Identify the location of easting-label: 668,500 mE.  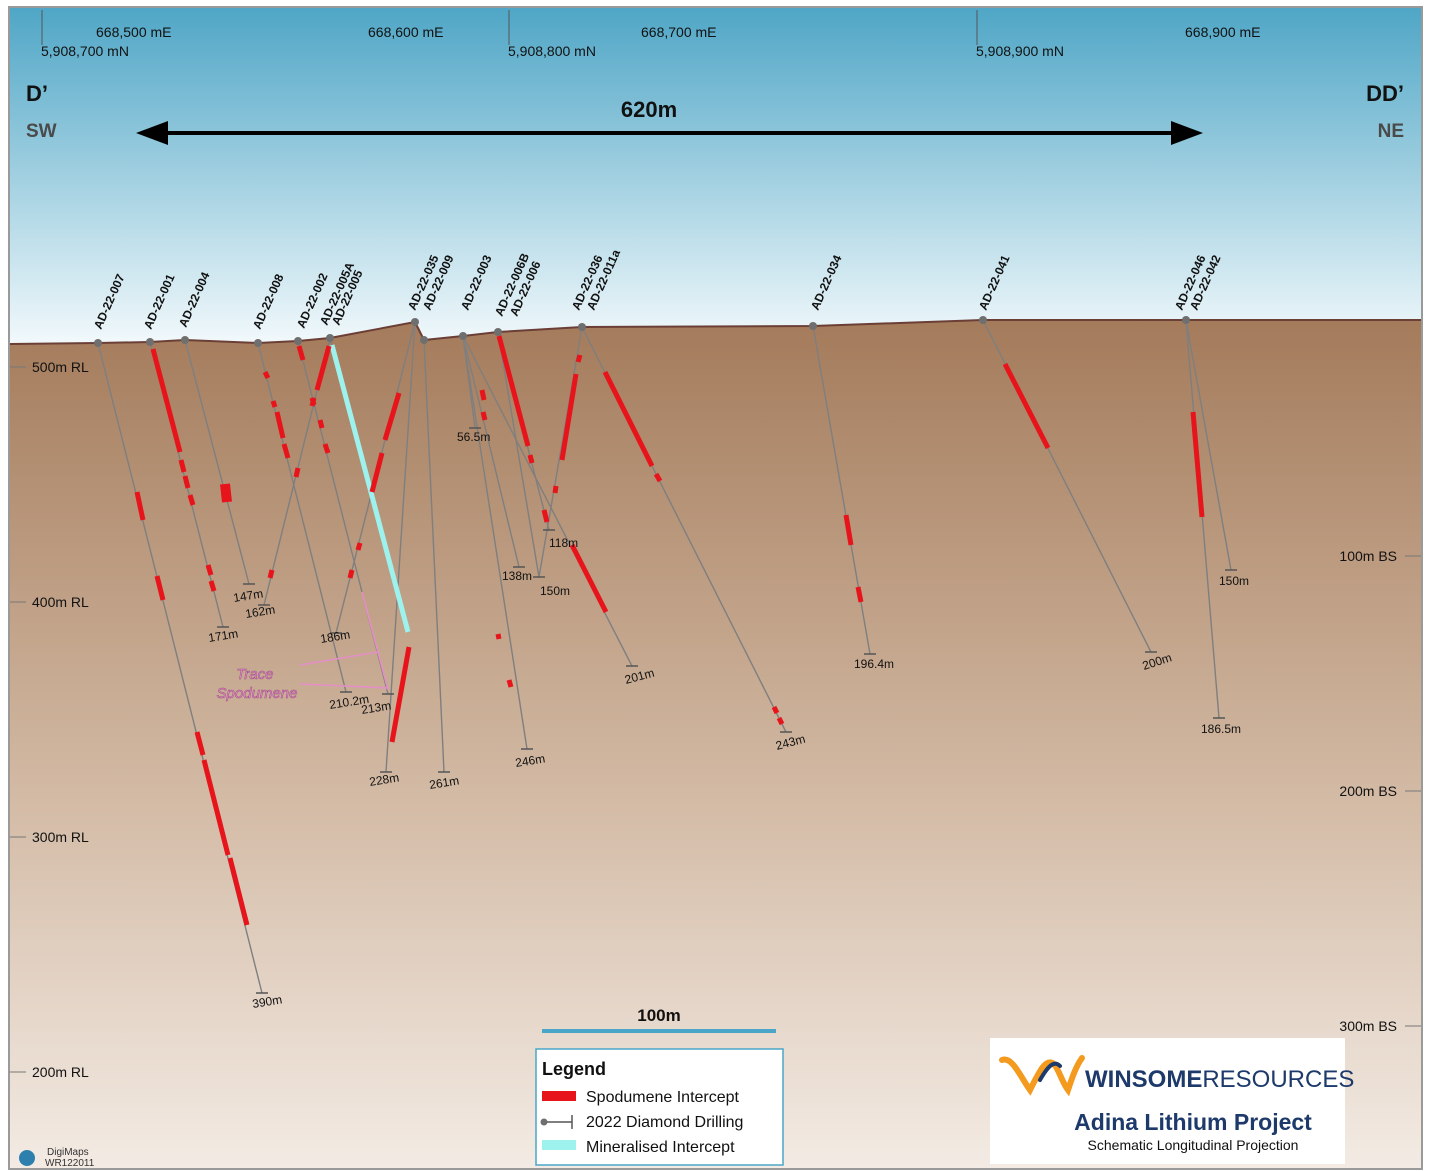
(134, 32).